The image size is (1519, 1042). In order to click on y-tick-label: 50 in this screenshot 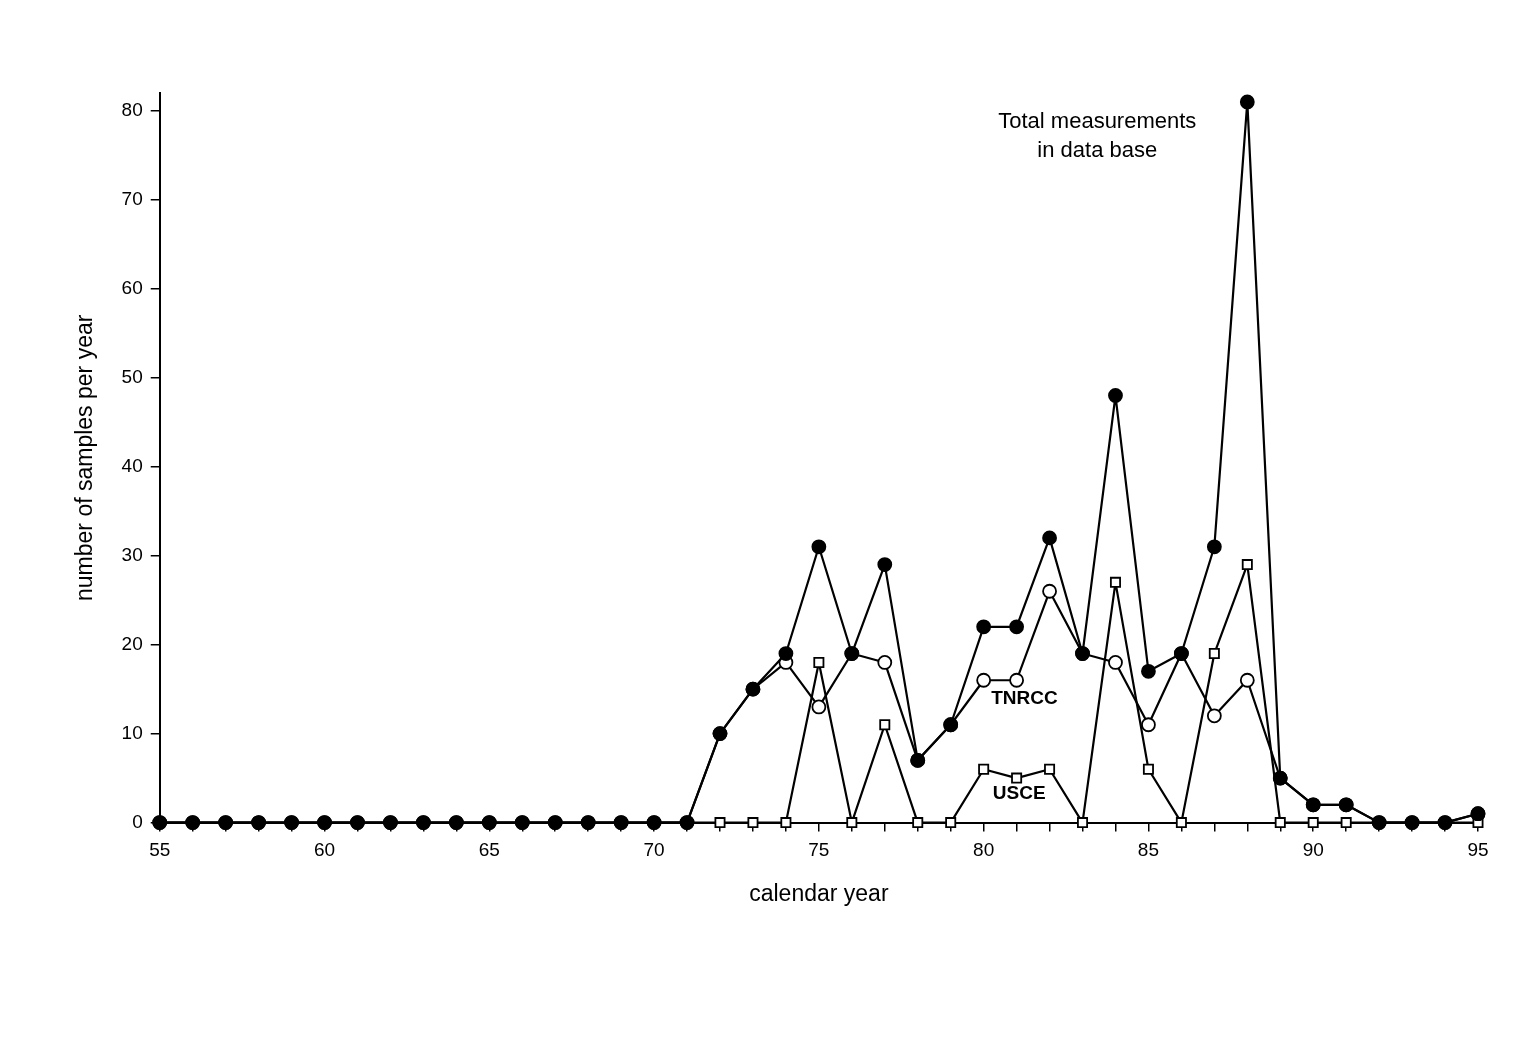, I will do `click(132, 376)`.